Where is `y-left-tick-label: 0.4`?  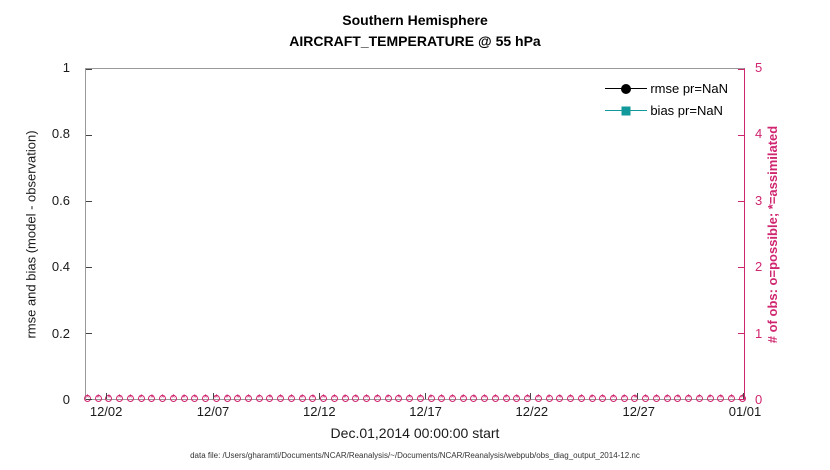
y-left-tick-label: 0.4 is located at coordinates (60, 267).